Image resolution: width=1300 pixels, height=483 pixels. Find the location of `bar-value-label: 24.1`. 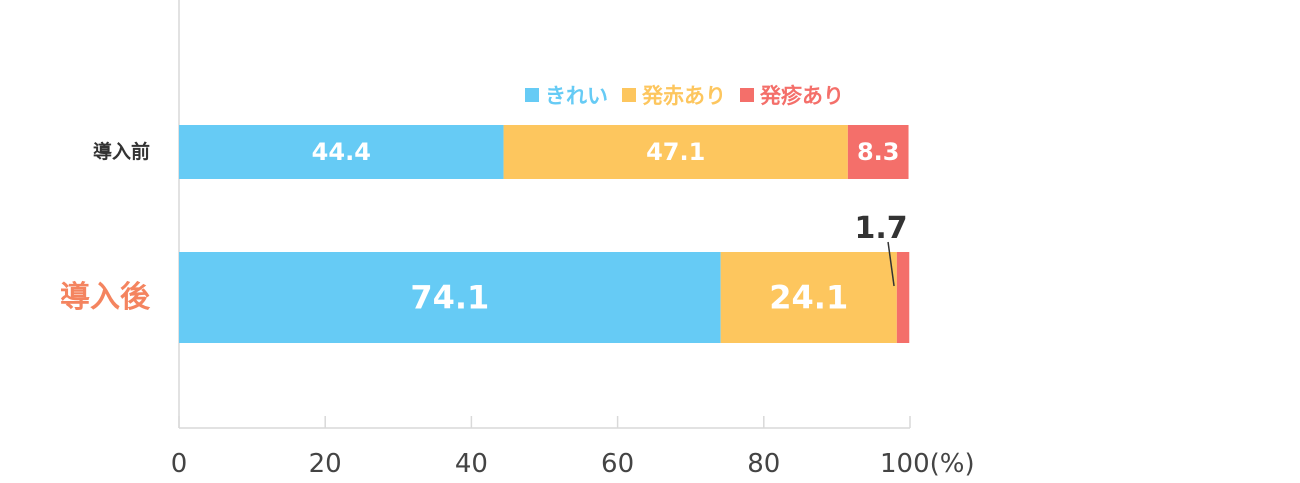

bar-value-label: 24.1 is located at coordinates (808, 298).